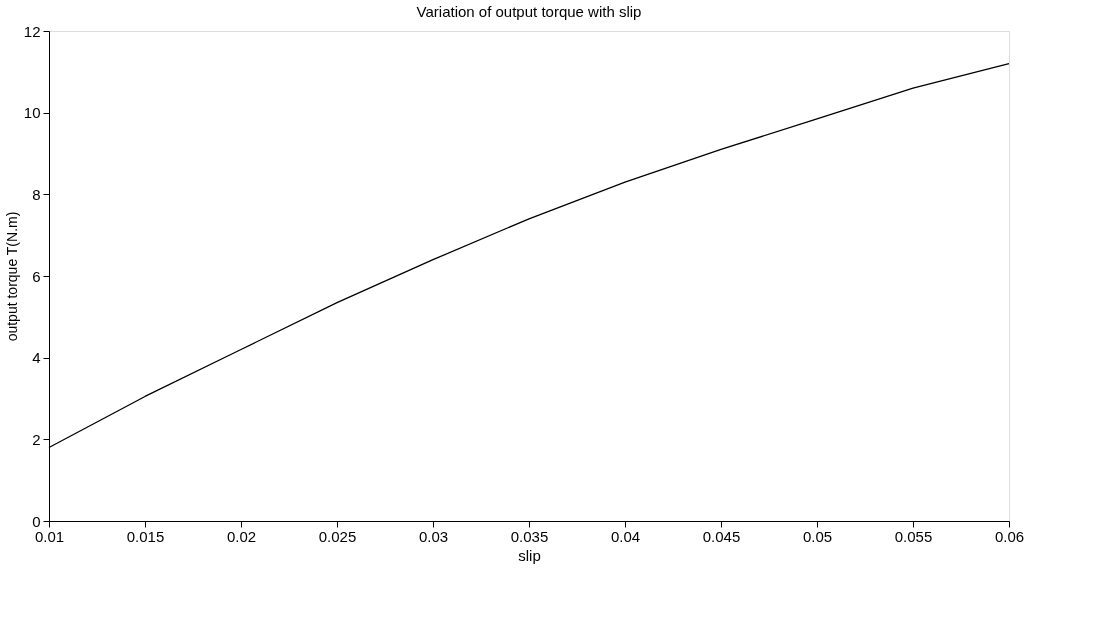 This screenshot has height=623, width=1097. I want to click on x-tick-label: 0.025, so click(337, 536).